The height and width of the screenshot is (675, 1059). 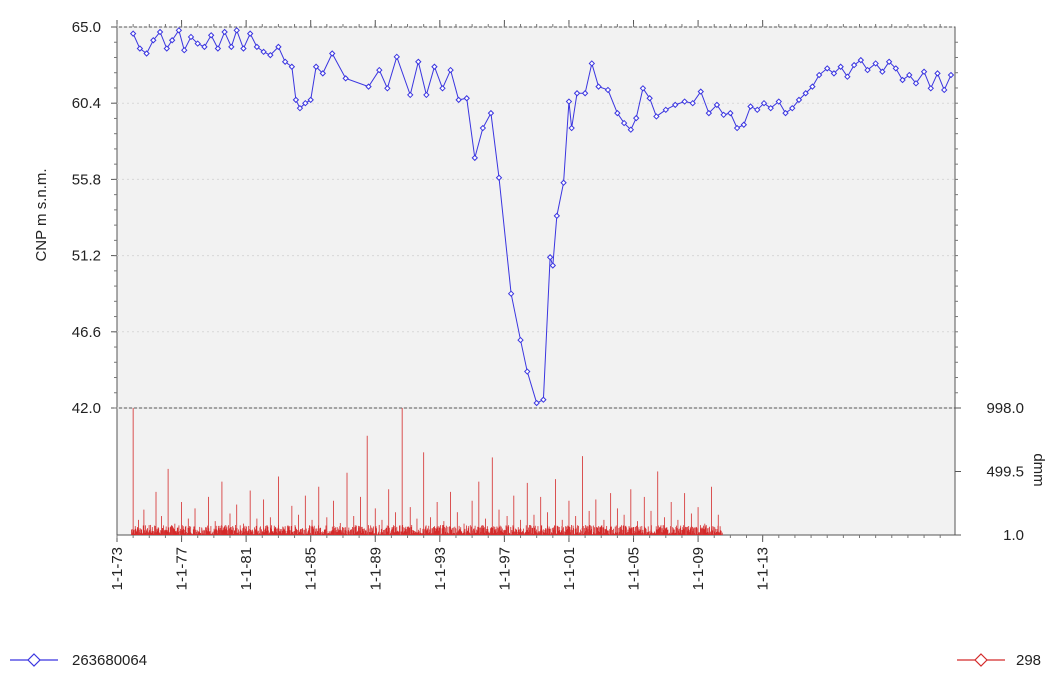 What do you see at coordinates (440, 568) in the screenshot?
I see `x-tick-label: 1-1-93` at bounding box center [440, 568].